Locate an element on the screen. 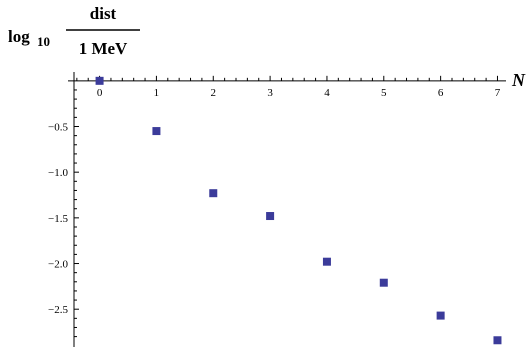 The width and height of the screenshot is (531, 347). x-tick-label: 4 is located at coordinates (327, 93).